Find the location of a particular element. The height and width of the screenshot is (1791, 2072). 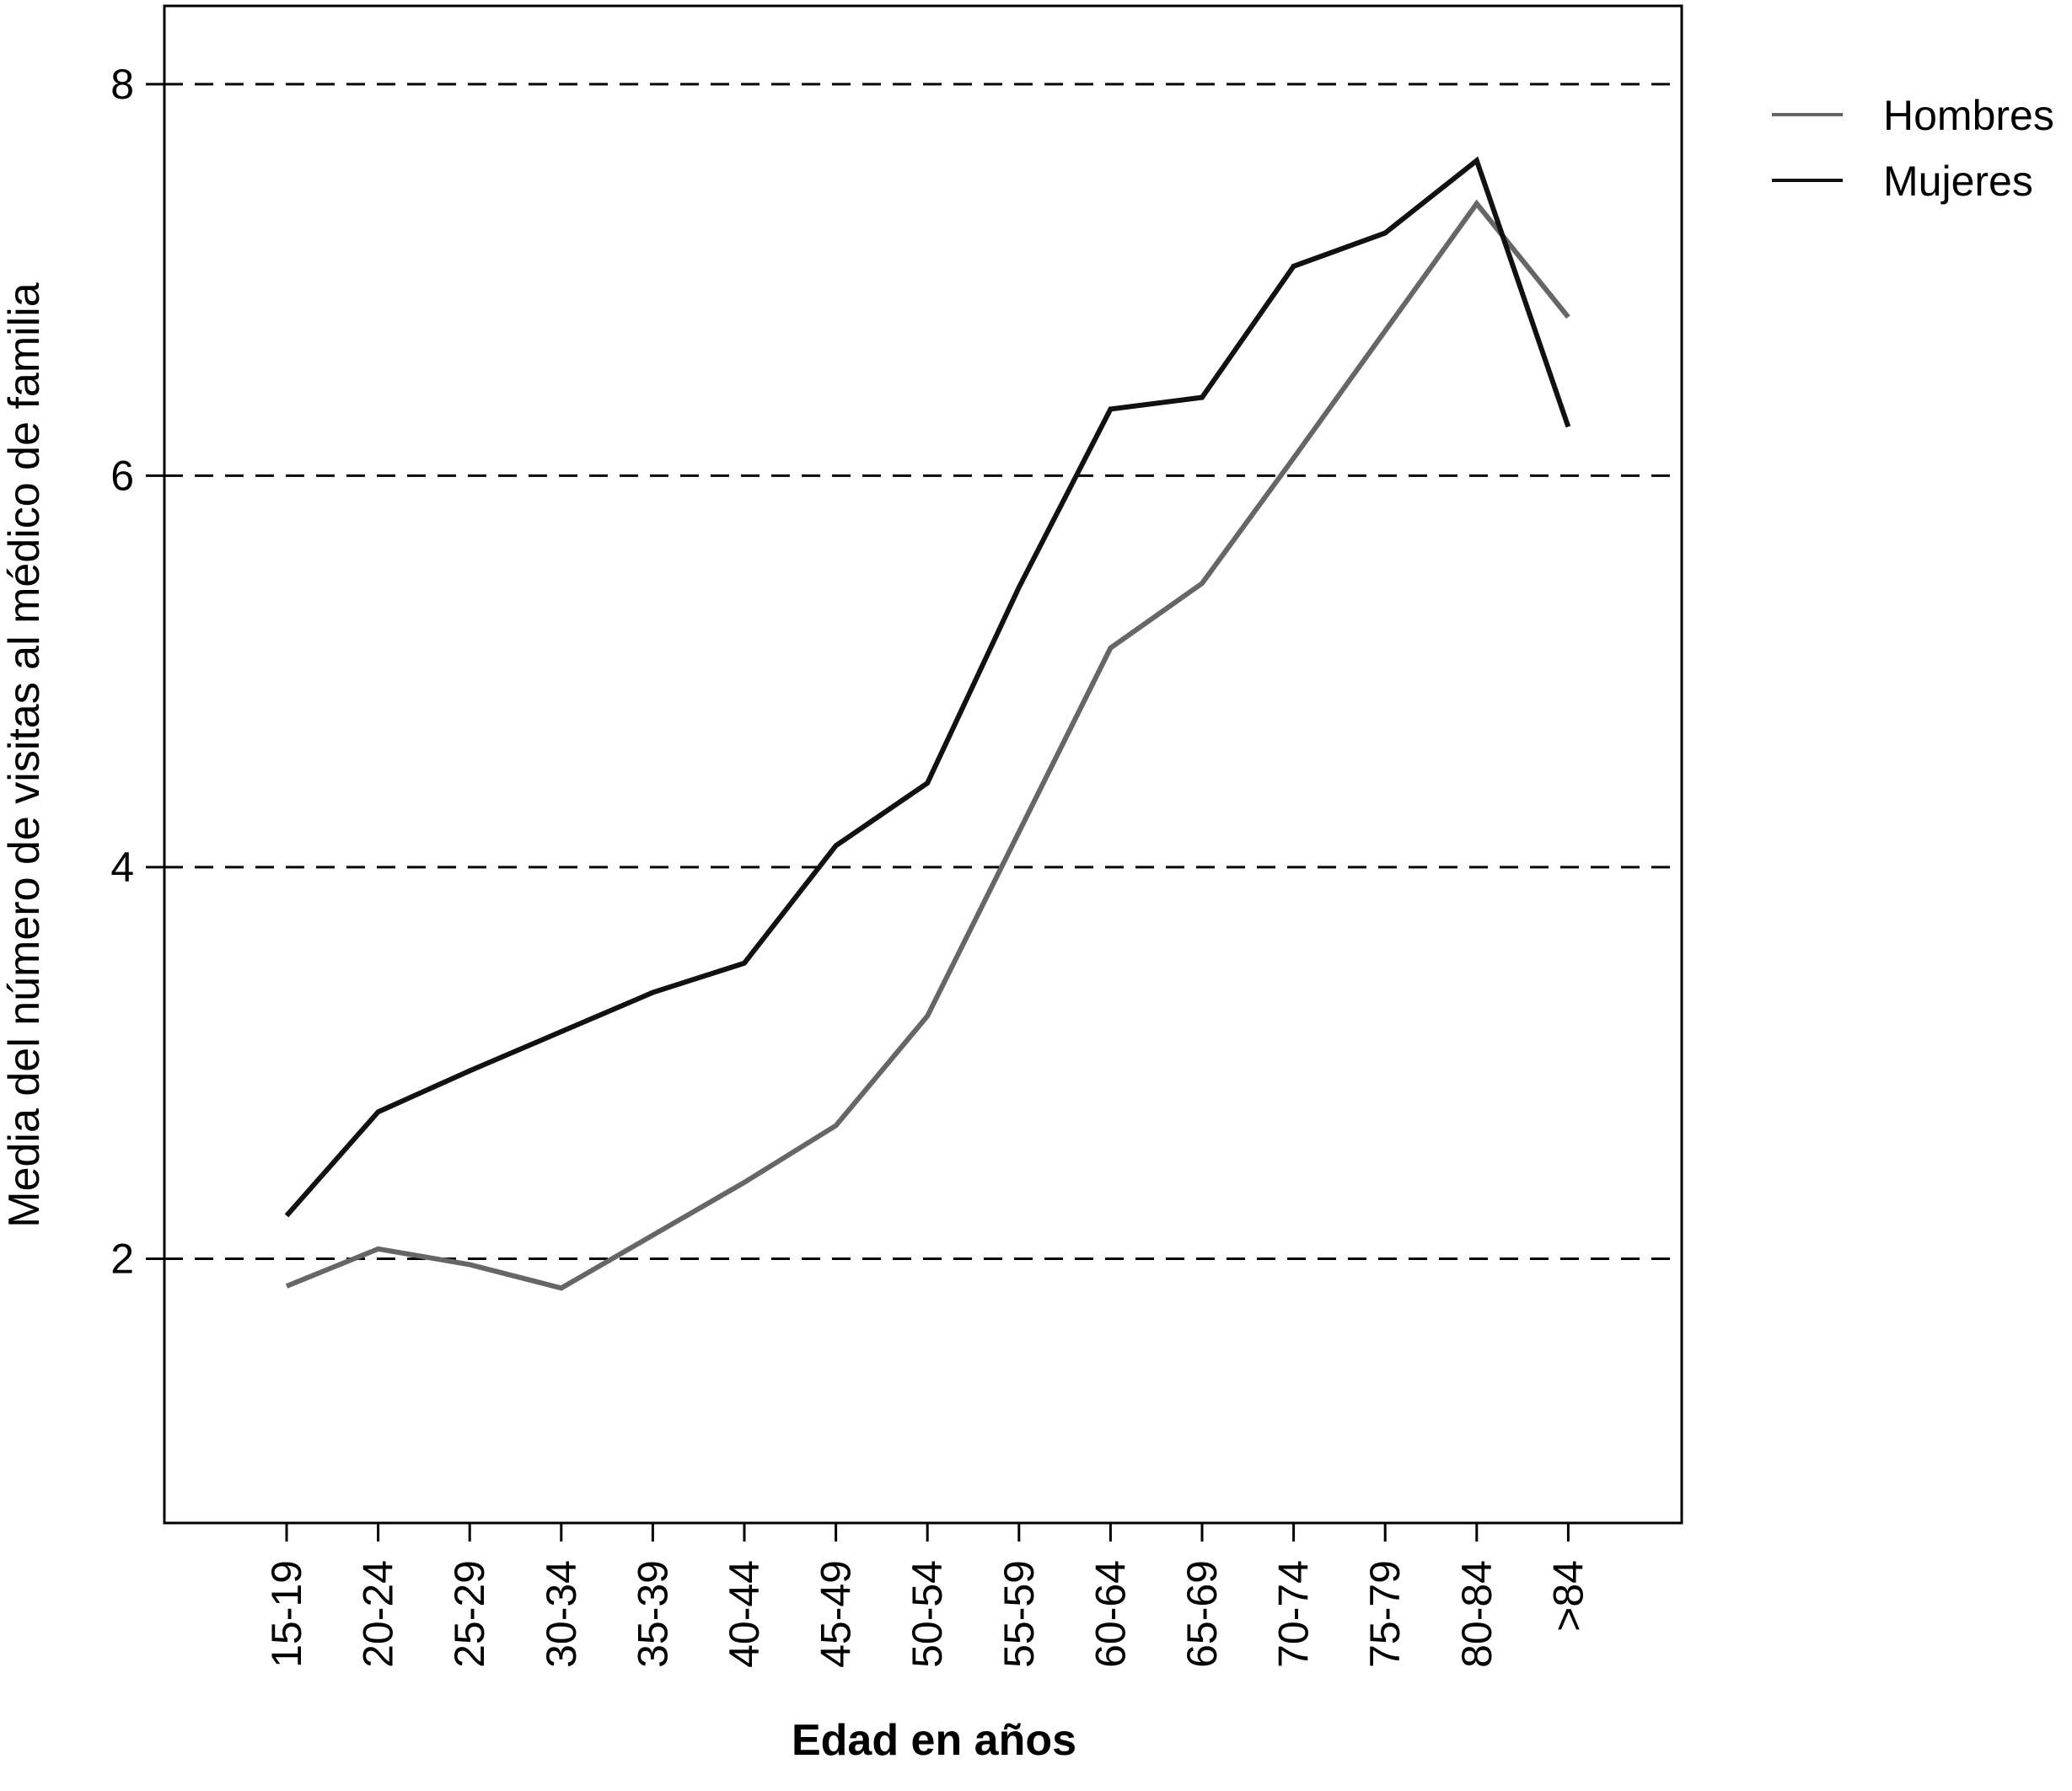

x-tick-label: 35-39 is located at coordinates (652, 1614).